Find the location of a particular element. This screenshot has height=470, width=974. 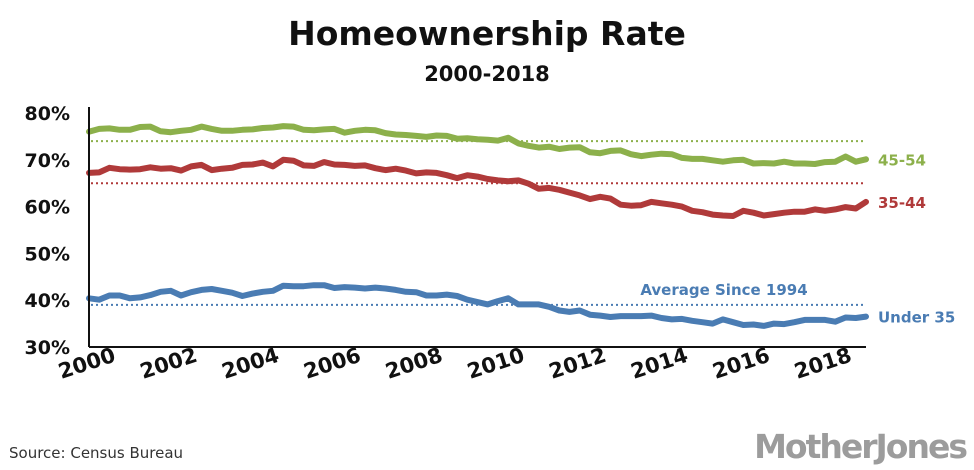

y-tick-label-5: 30% is located at coordinates (47, 348).